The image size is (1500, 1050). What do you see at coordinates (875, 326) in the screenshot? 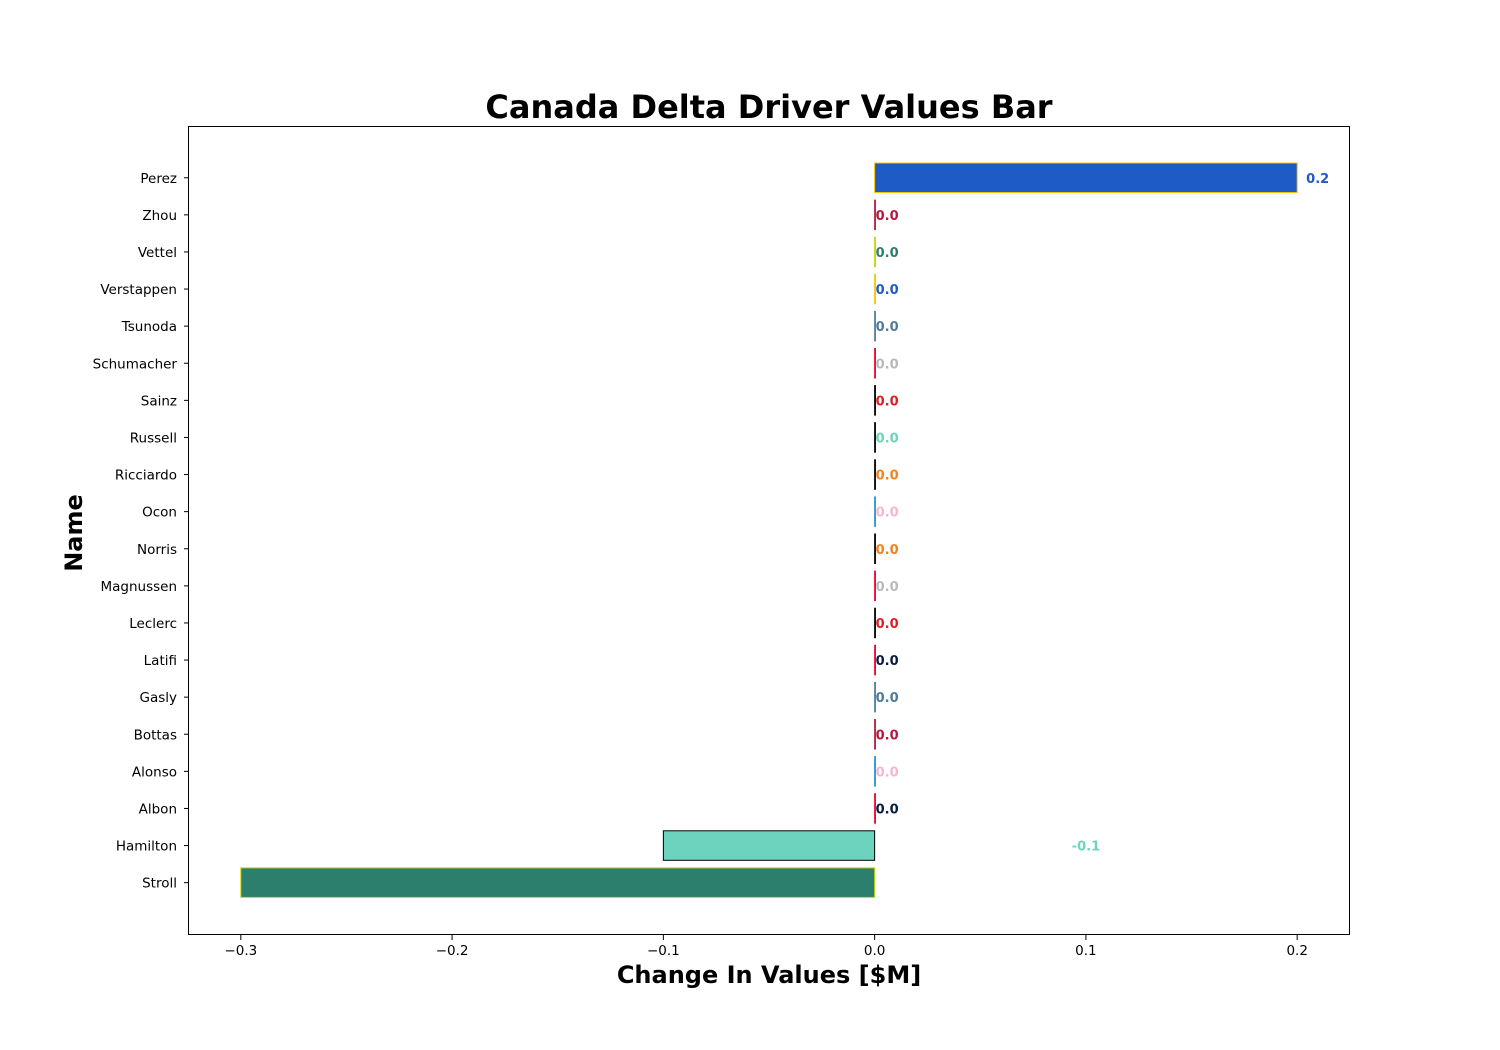
I see `bar-tsunoda` at bounding box center [875, 326].